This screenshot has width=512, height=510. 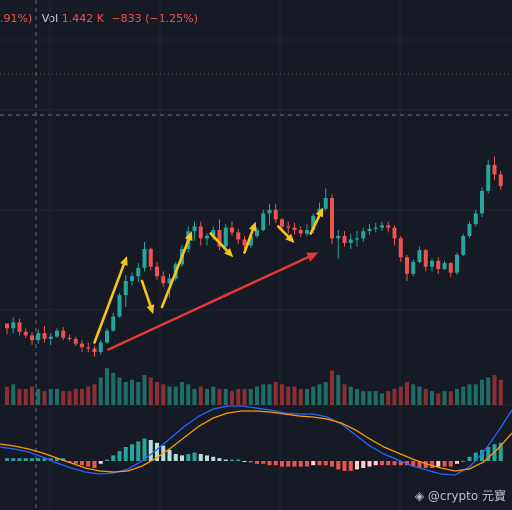 I want to click on legend-header: .91%) Vol 1.442 K −833 (−1.25%), so click(x=99, y=18).